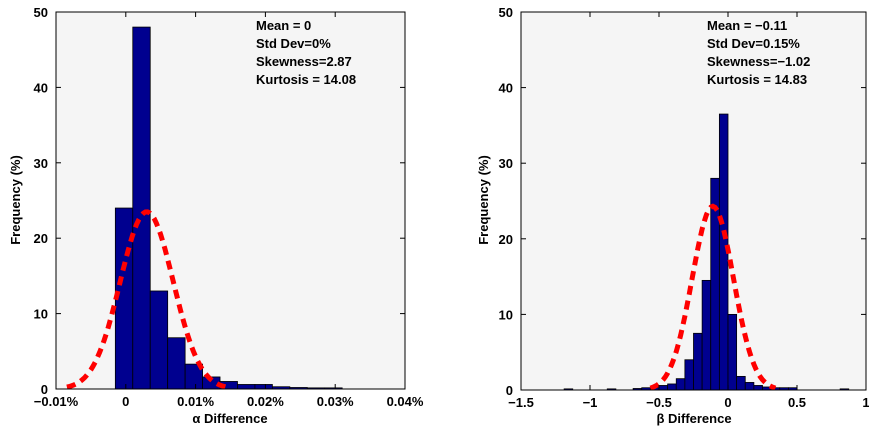 The width and height of the screenshot is (869, 434). Describe the element at coordinates (195, 401) in the screenshot. I see `alpha-x-tick-label-2: 0.01%` at that location.